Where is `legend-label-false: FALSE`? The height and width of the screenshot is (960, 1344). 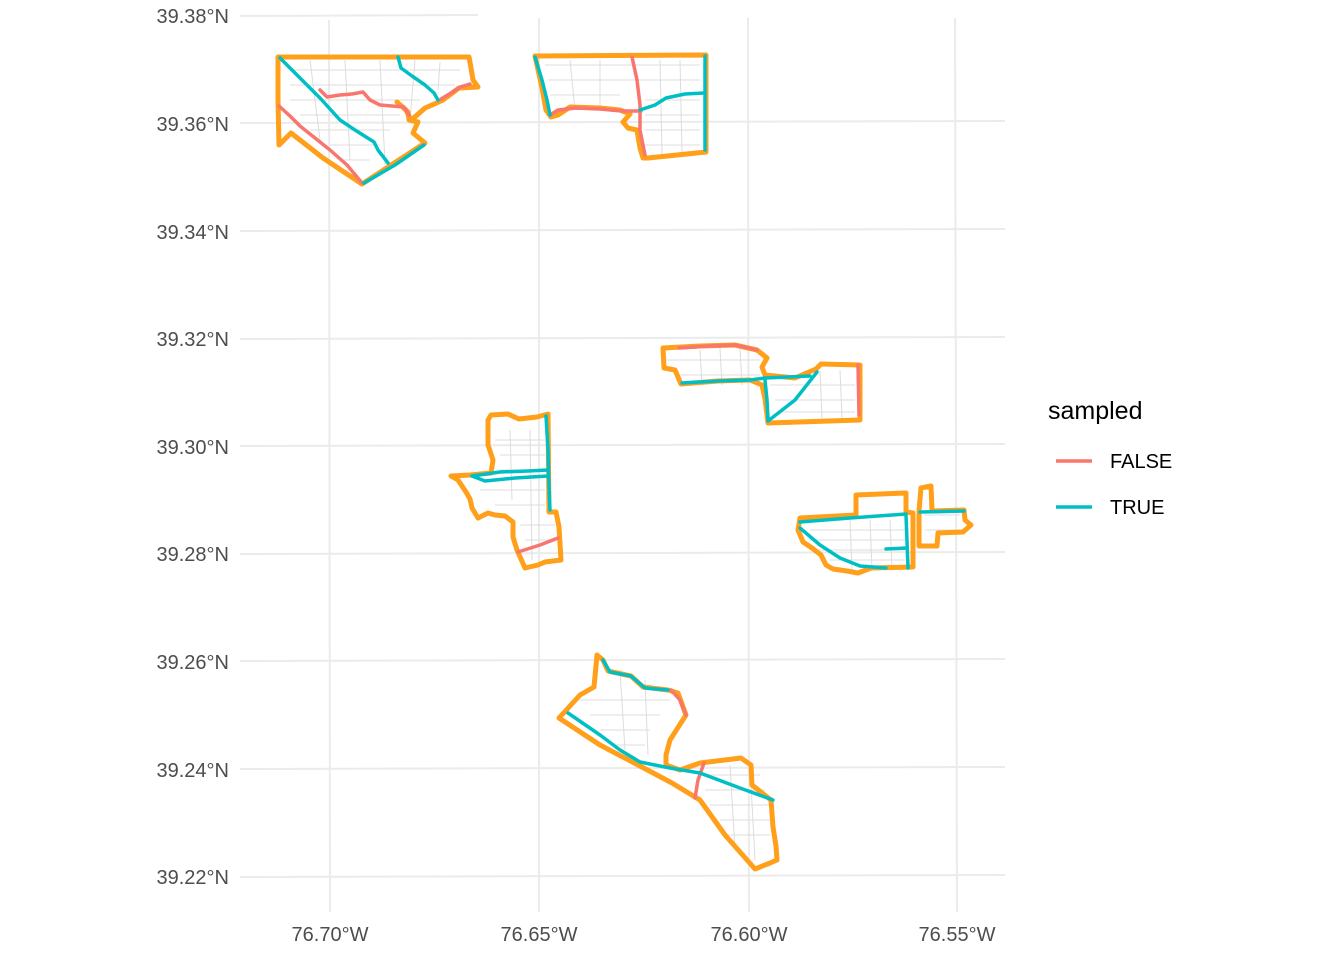
legend-label-false: FALSE is located at coordinates (1141, 462).